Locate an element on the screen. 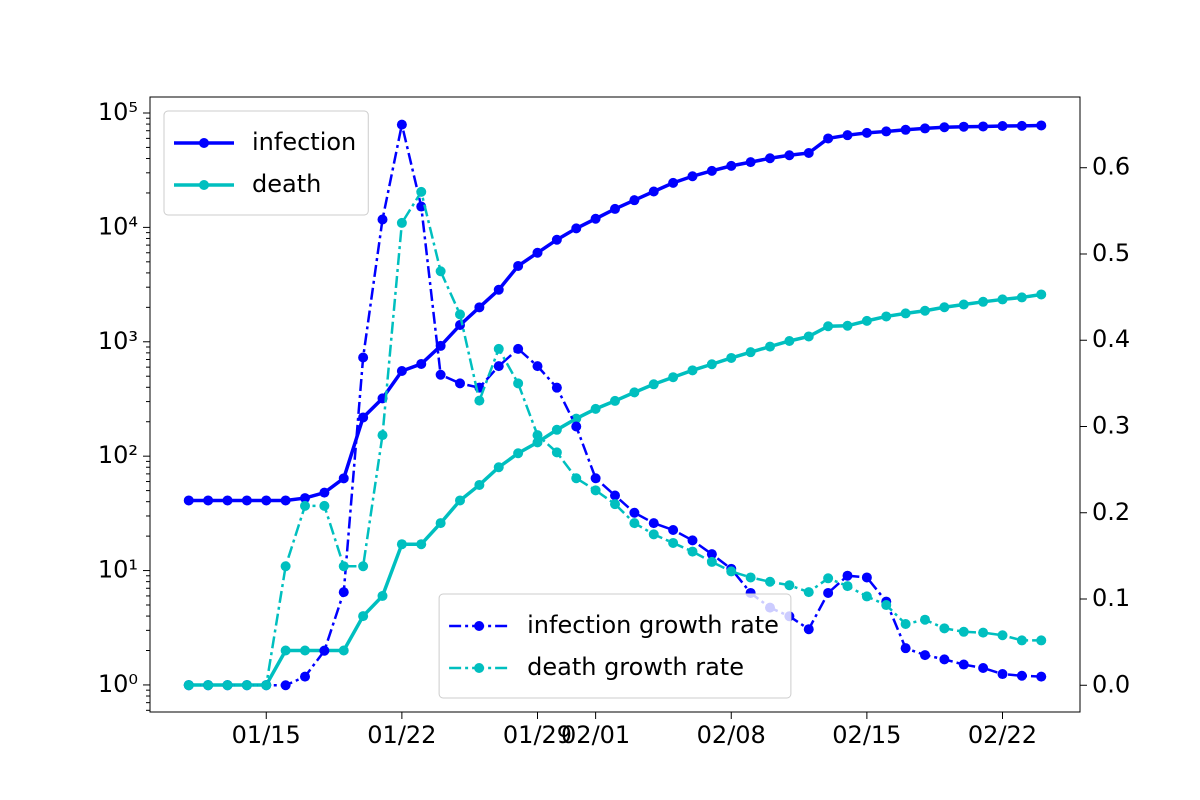  y2-tick-label: 0.1 is located at coordinates (1111, 598).